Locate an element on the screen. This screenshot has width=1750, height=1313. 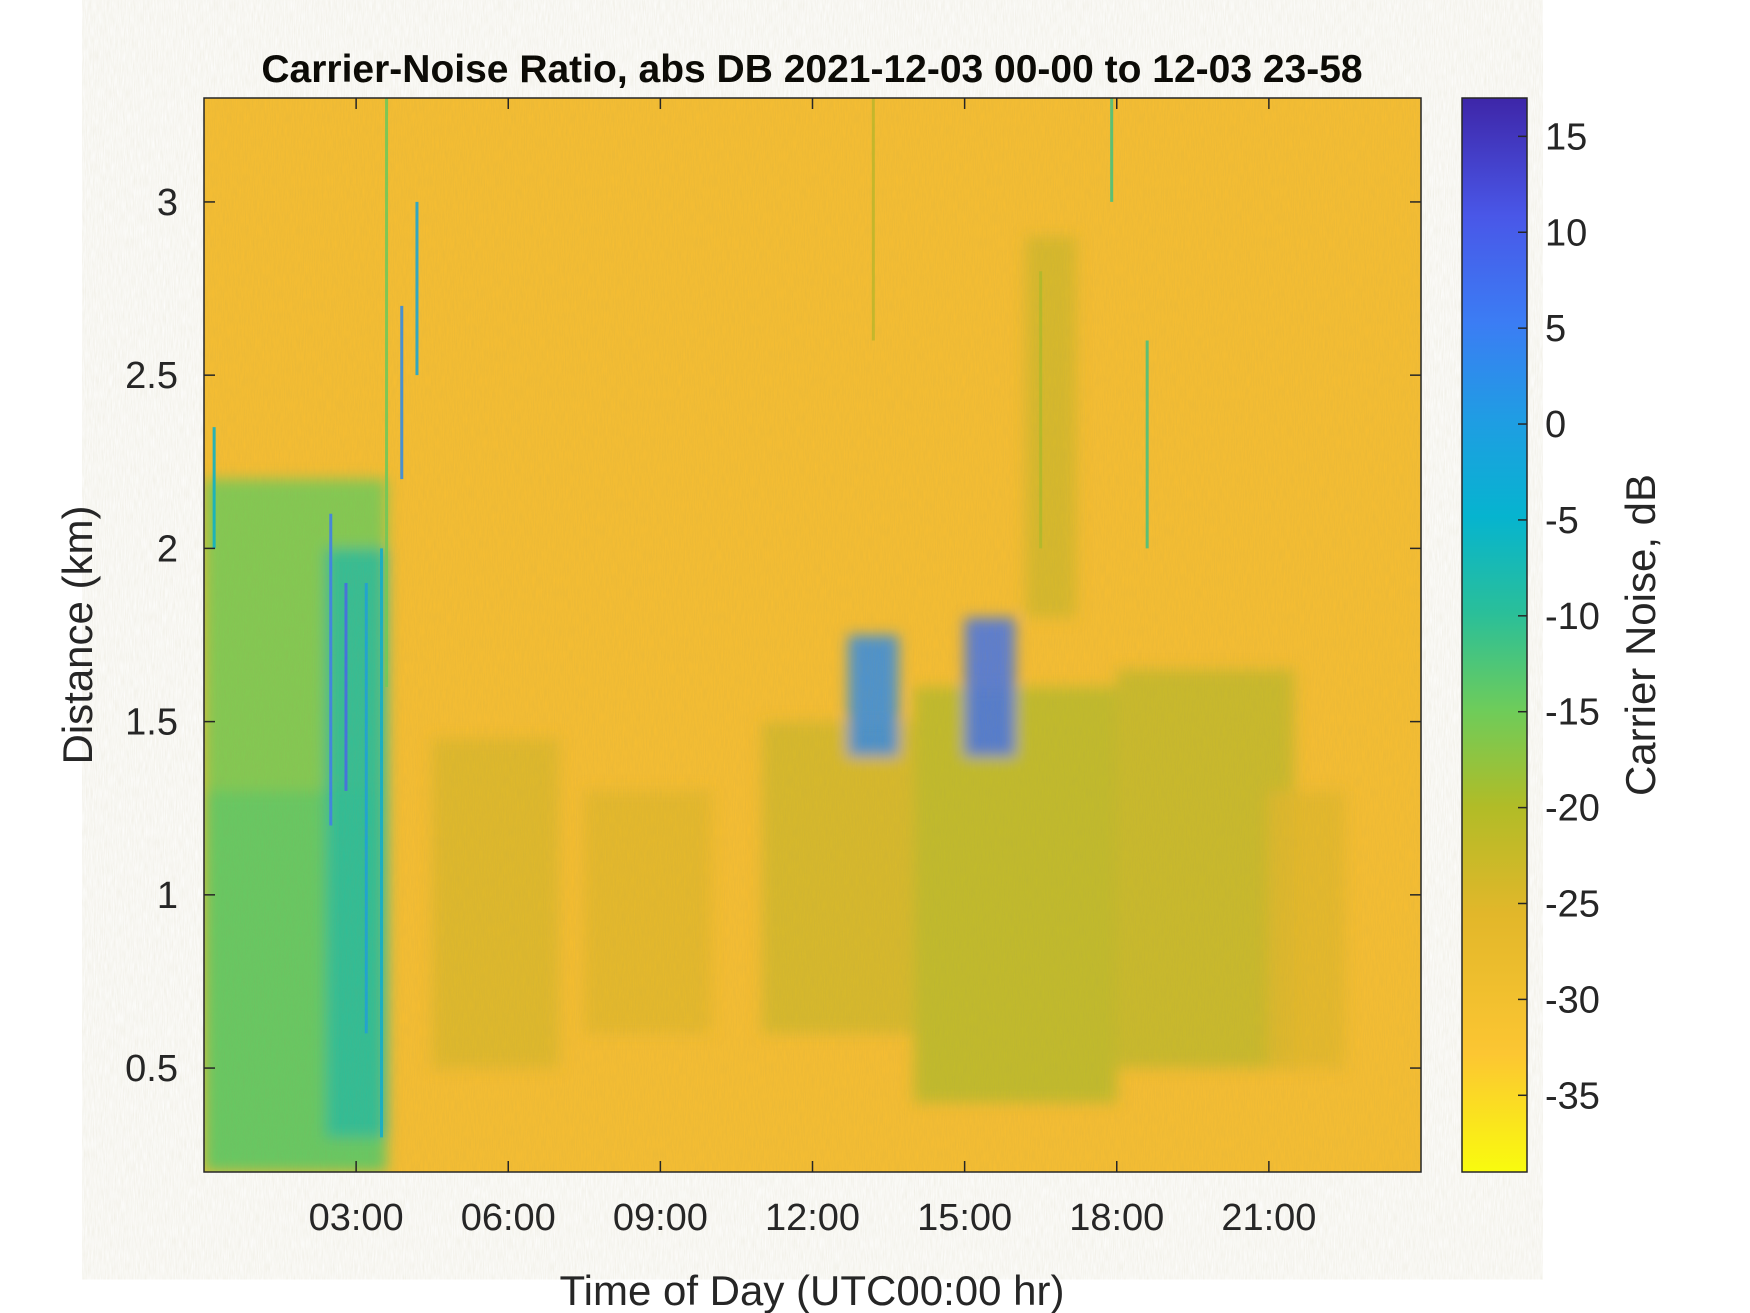
colorbar-tick-label: 15 is located at coordinates (1566, 137).